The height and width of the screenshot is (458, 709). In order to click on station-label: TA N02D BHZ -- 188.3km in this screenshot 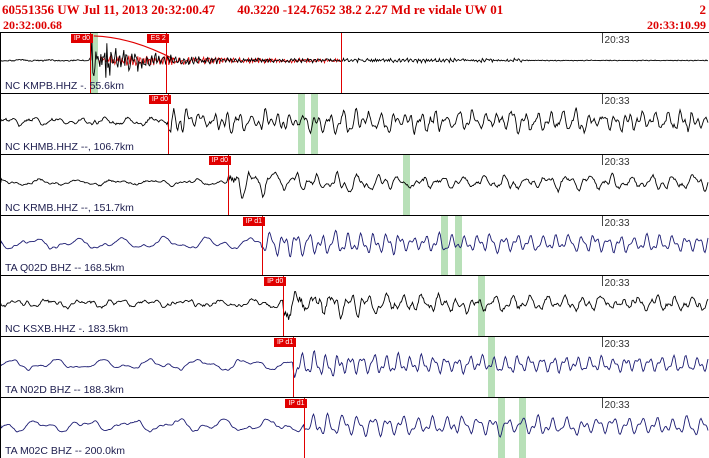, I will do `click(64, 390)`.